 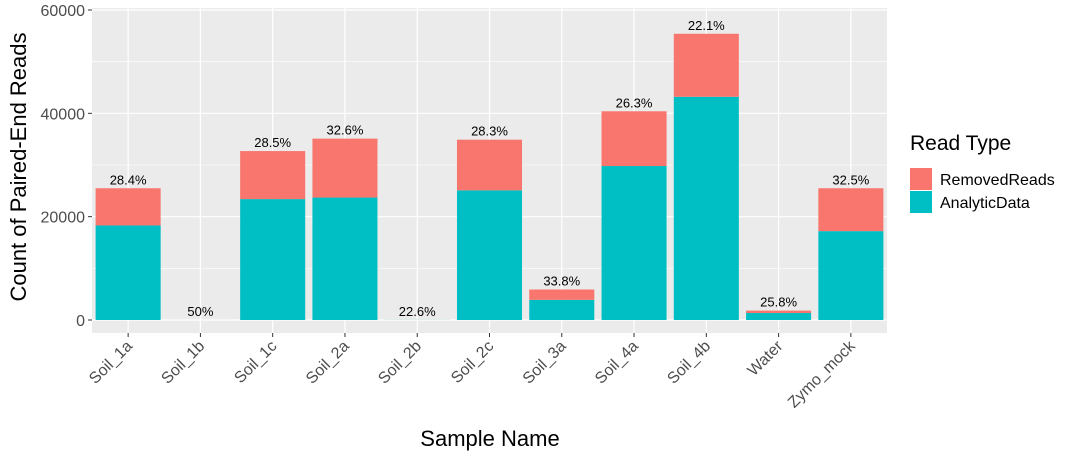 I want to click on bar-analyticdata-soil_4b, so click(x=706, y=208).